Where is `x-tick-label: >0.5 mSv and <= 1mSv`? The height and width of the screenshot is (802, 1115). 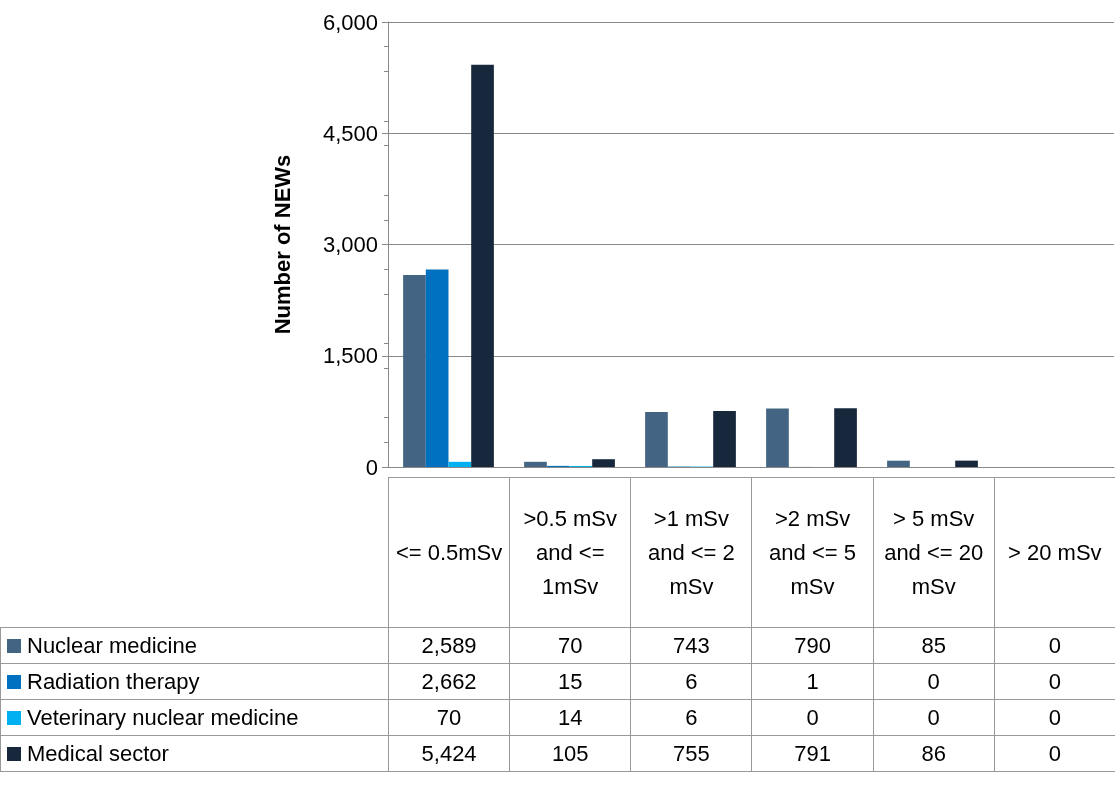
x-tick-label: >0.5 mSv and <= 1mSv is located at coordinates (570, 552).